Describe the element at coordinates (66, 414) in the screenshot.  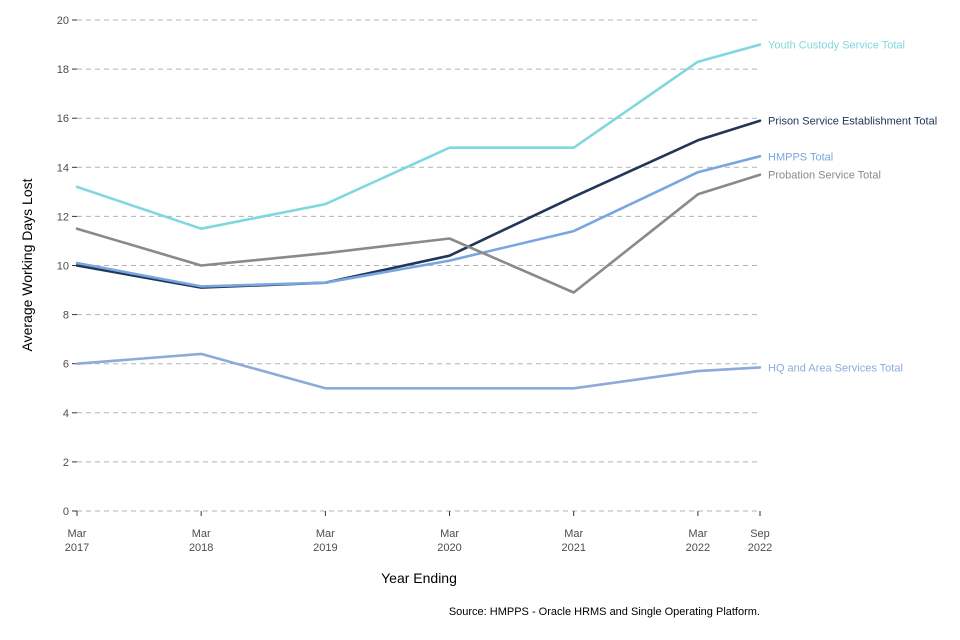
I see `y-tick-label: 4` at that location.